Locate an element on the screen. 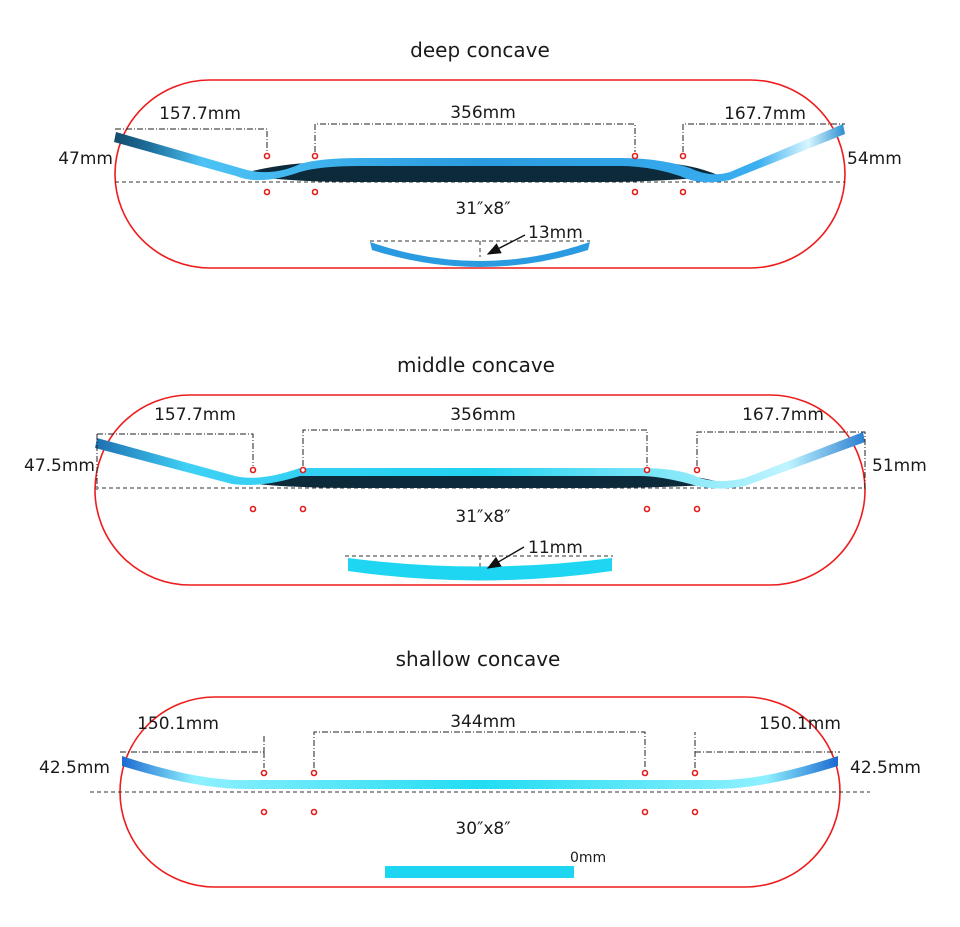 Image resolution: width=960 pixels, height=927 pixels. left-kick-length: 150.1mm is located at coordinates (178, 724).